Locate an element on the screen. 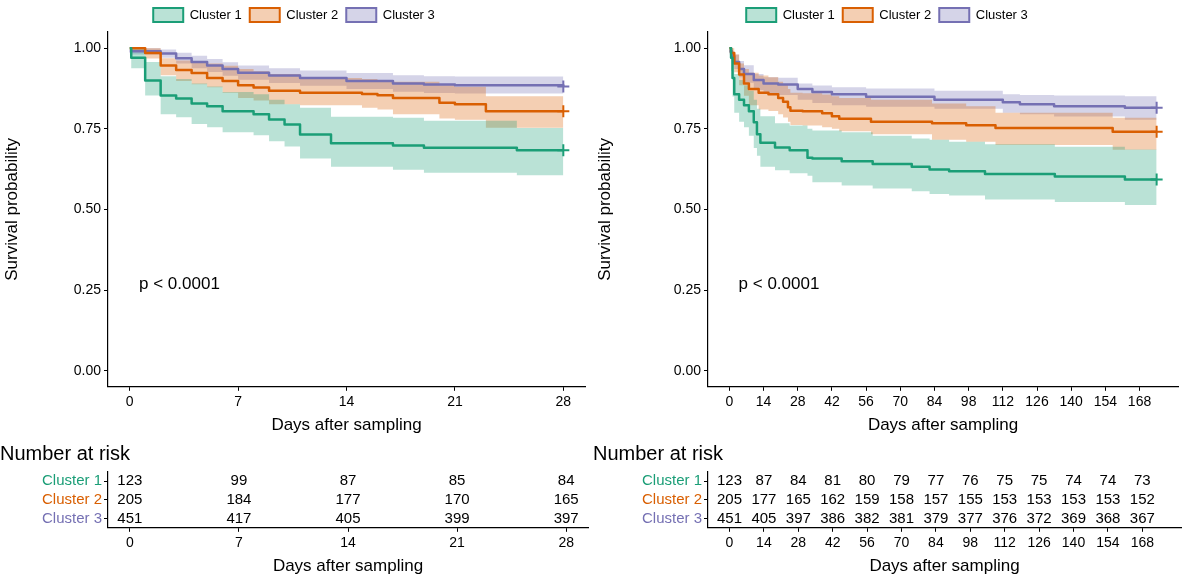 This screenshot has width=1186, height=581. data-label: 165 is located at coordinates (798, 499).